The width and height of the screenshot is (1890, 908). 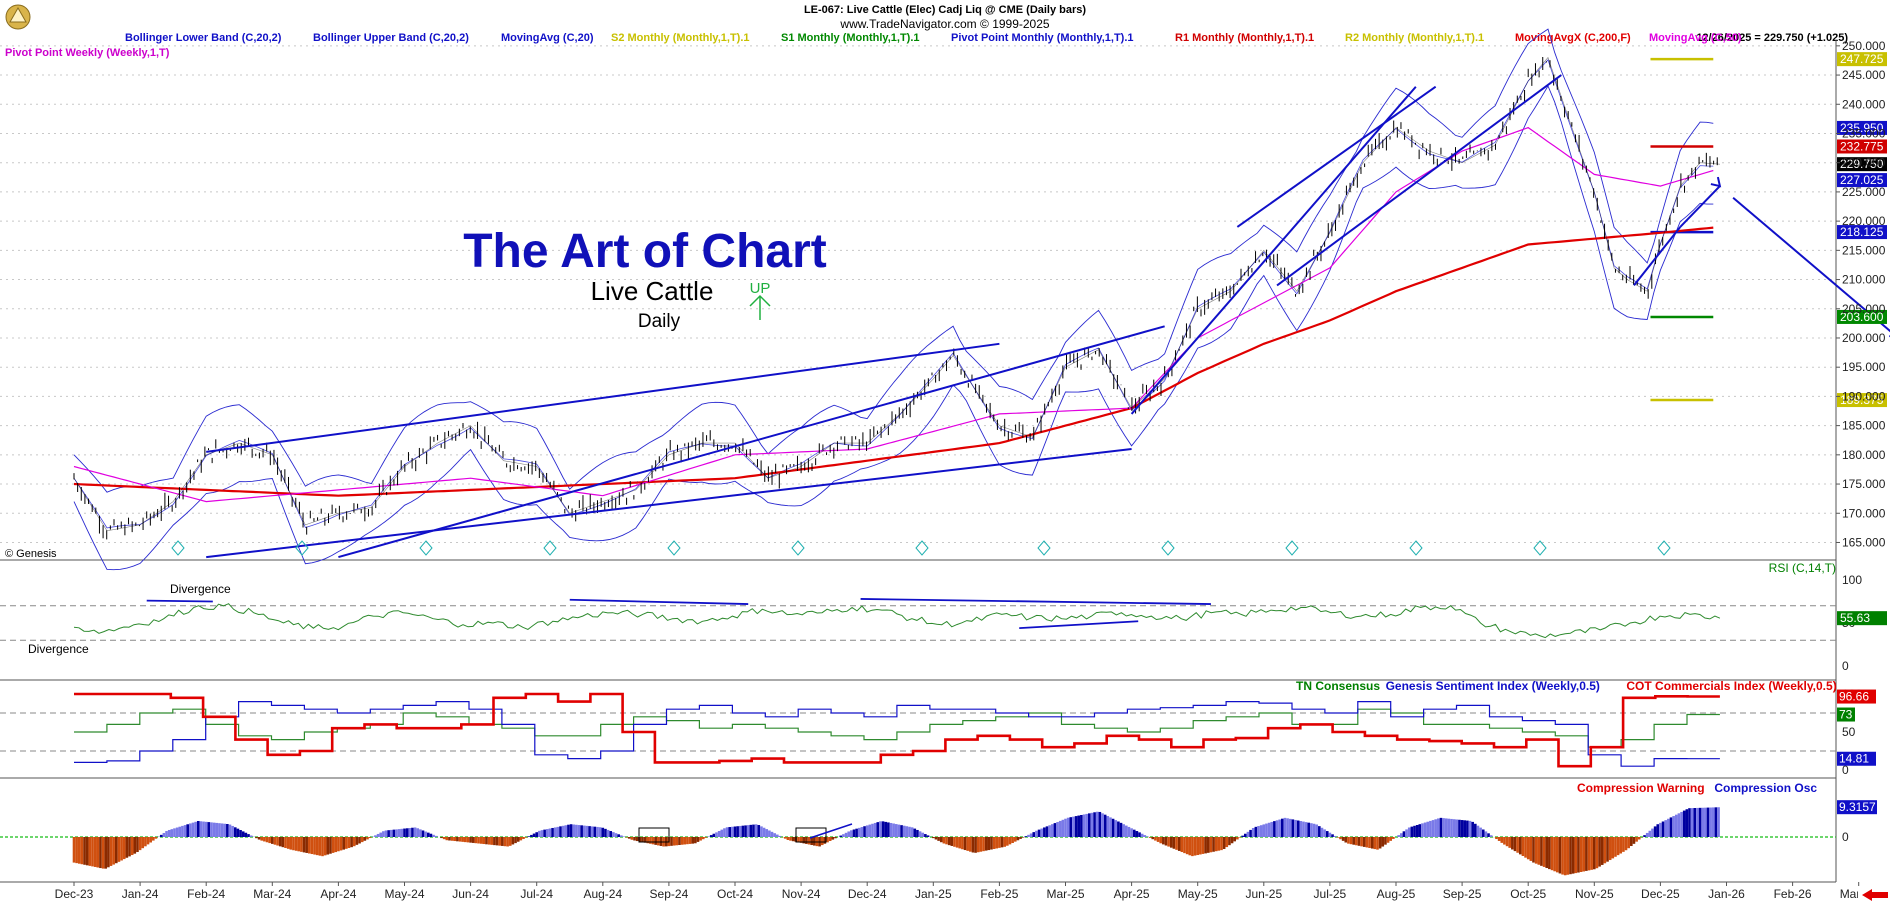 What do you see at coordinates (831, 831) in the screenshot?
I see `compression-arrow` at bounding box center [831, 831].